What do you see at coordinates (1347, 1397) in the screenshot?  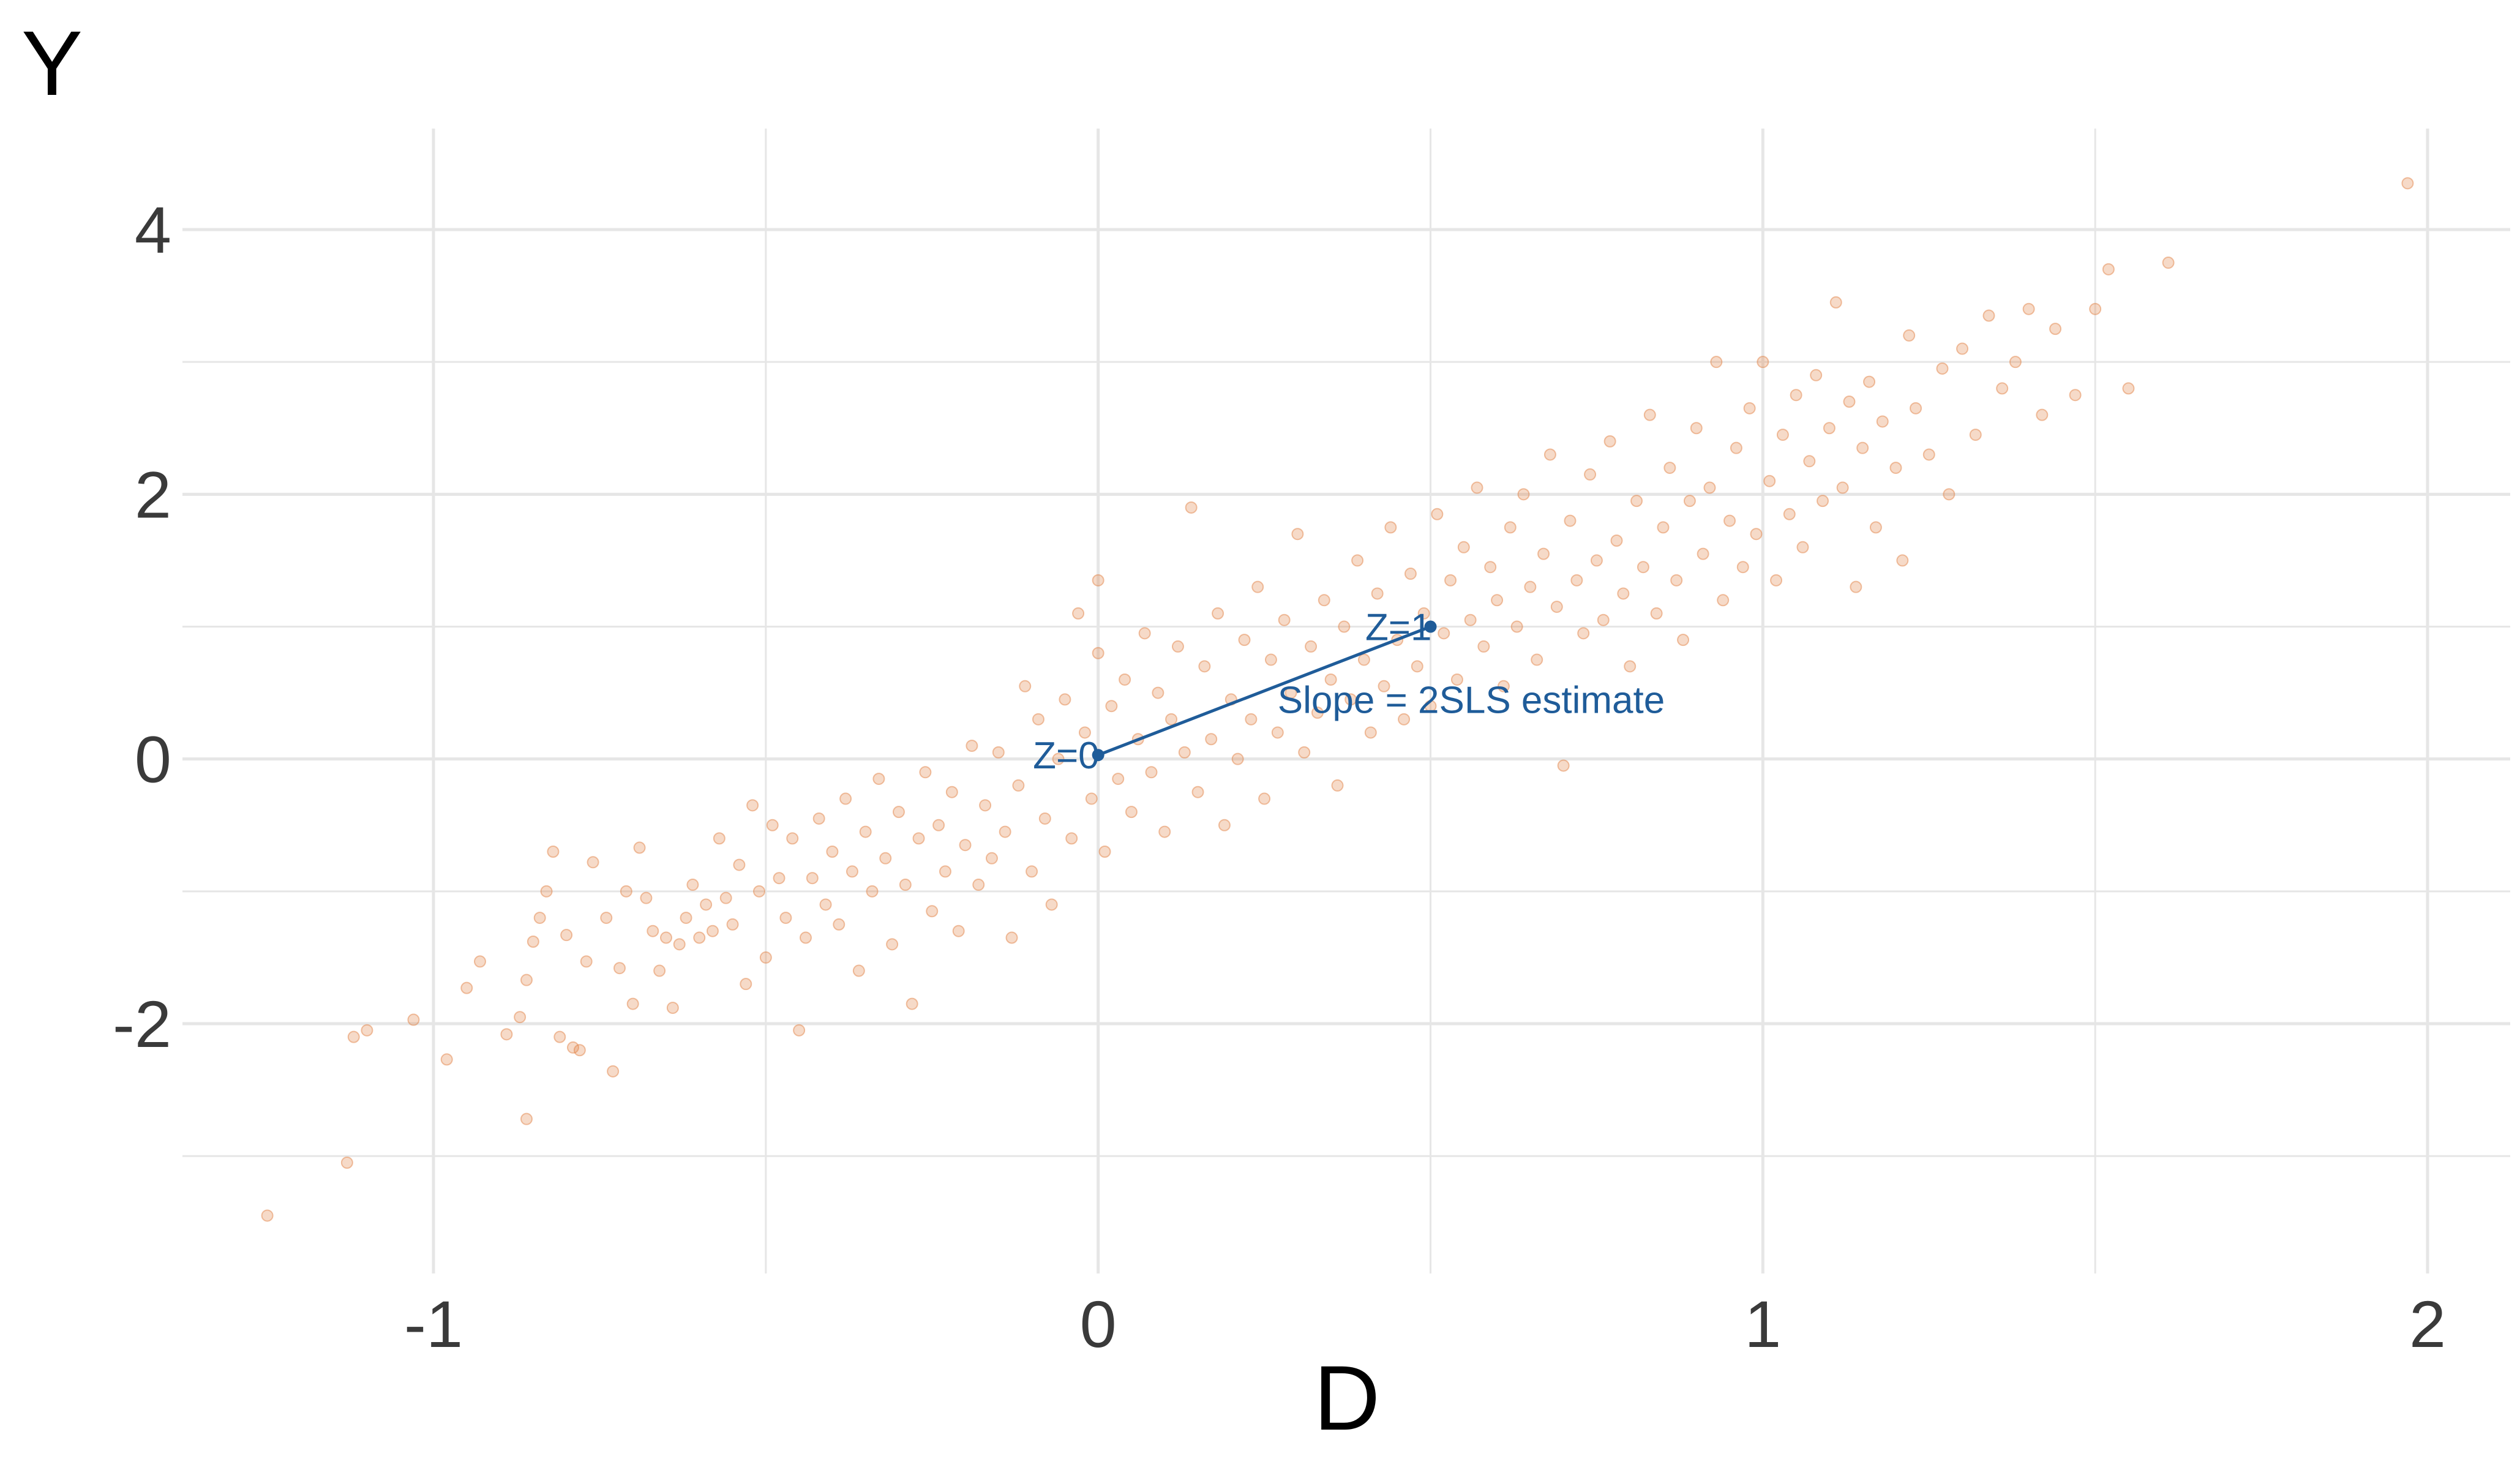 I see `x-axis-title: D` at bounding box center [1347, 1397].